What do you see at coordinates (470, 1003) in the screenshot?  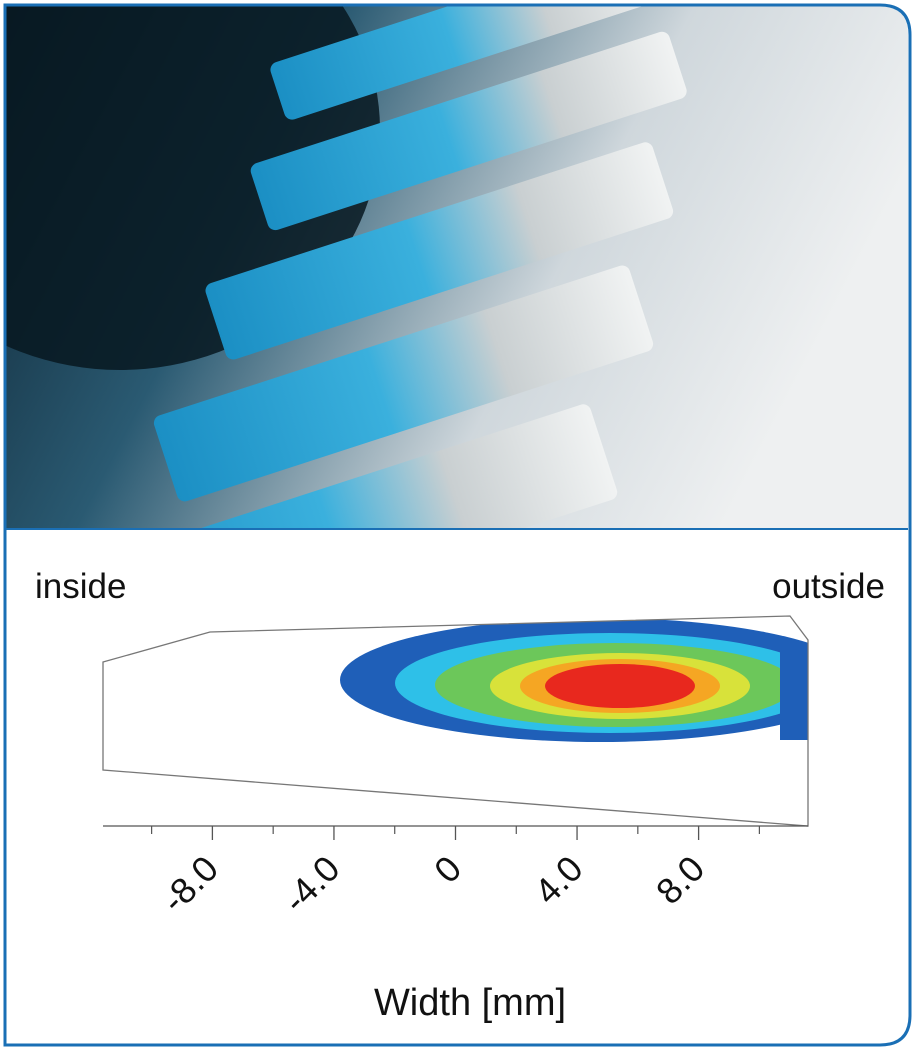 I see `x-axis-label: Width [mm]` at bounding box center [470, 1003].